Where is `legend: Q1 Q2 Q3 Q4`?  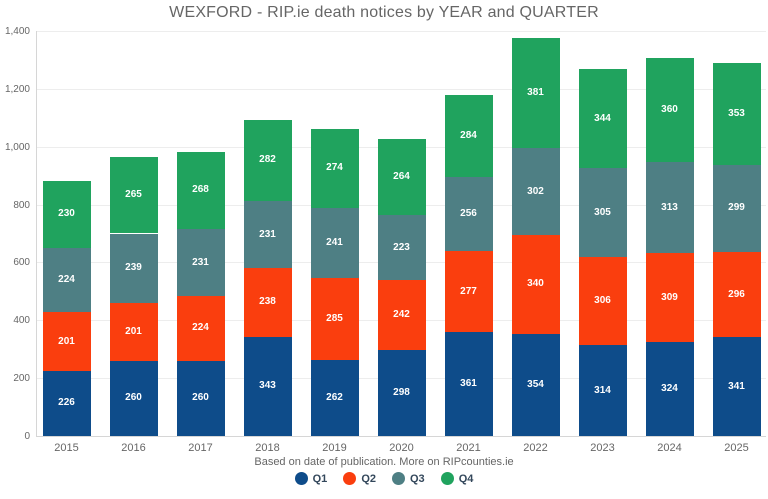
legend: Q1 Q2 Q3 Q4 is located at coordinates (384, 478).